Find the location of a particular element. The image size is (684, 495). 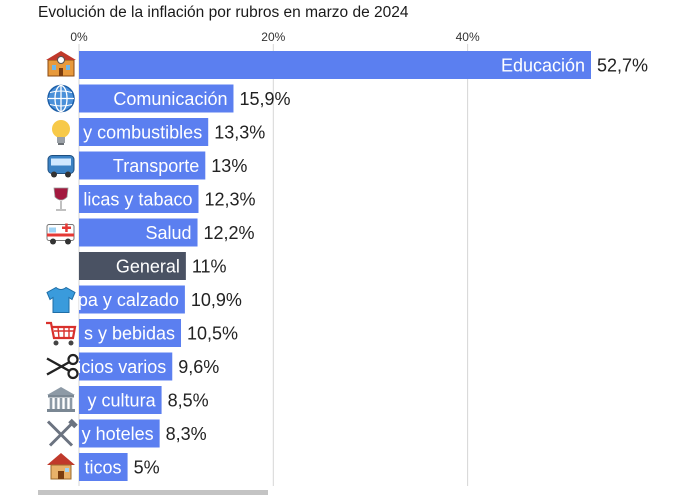

bar-value-label: 12,3% is located at coordinates (229, 200).